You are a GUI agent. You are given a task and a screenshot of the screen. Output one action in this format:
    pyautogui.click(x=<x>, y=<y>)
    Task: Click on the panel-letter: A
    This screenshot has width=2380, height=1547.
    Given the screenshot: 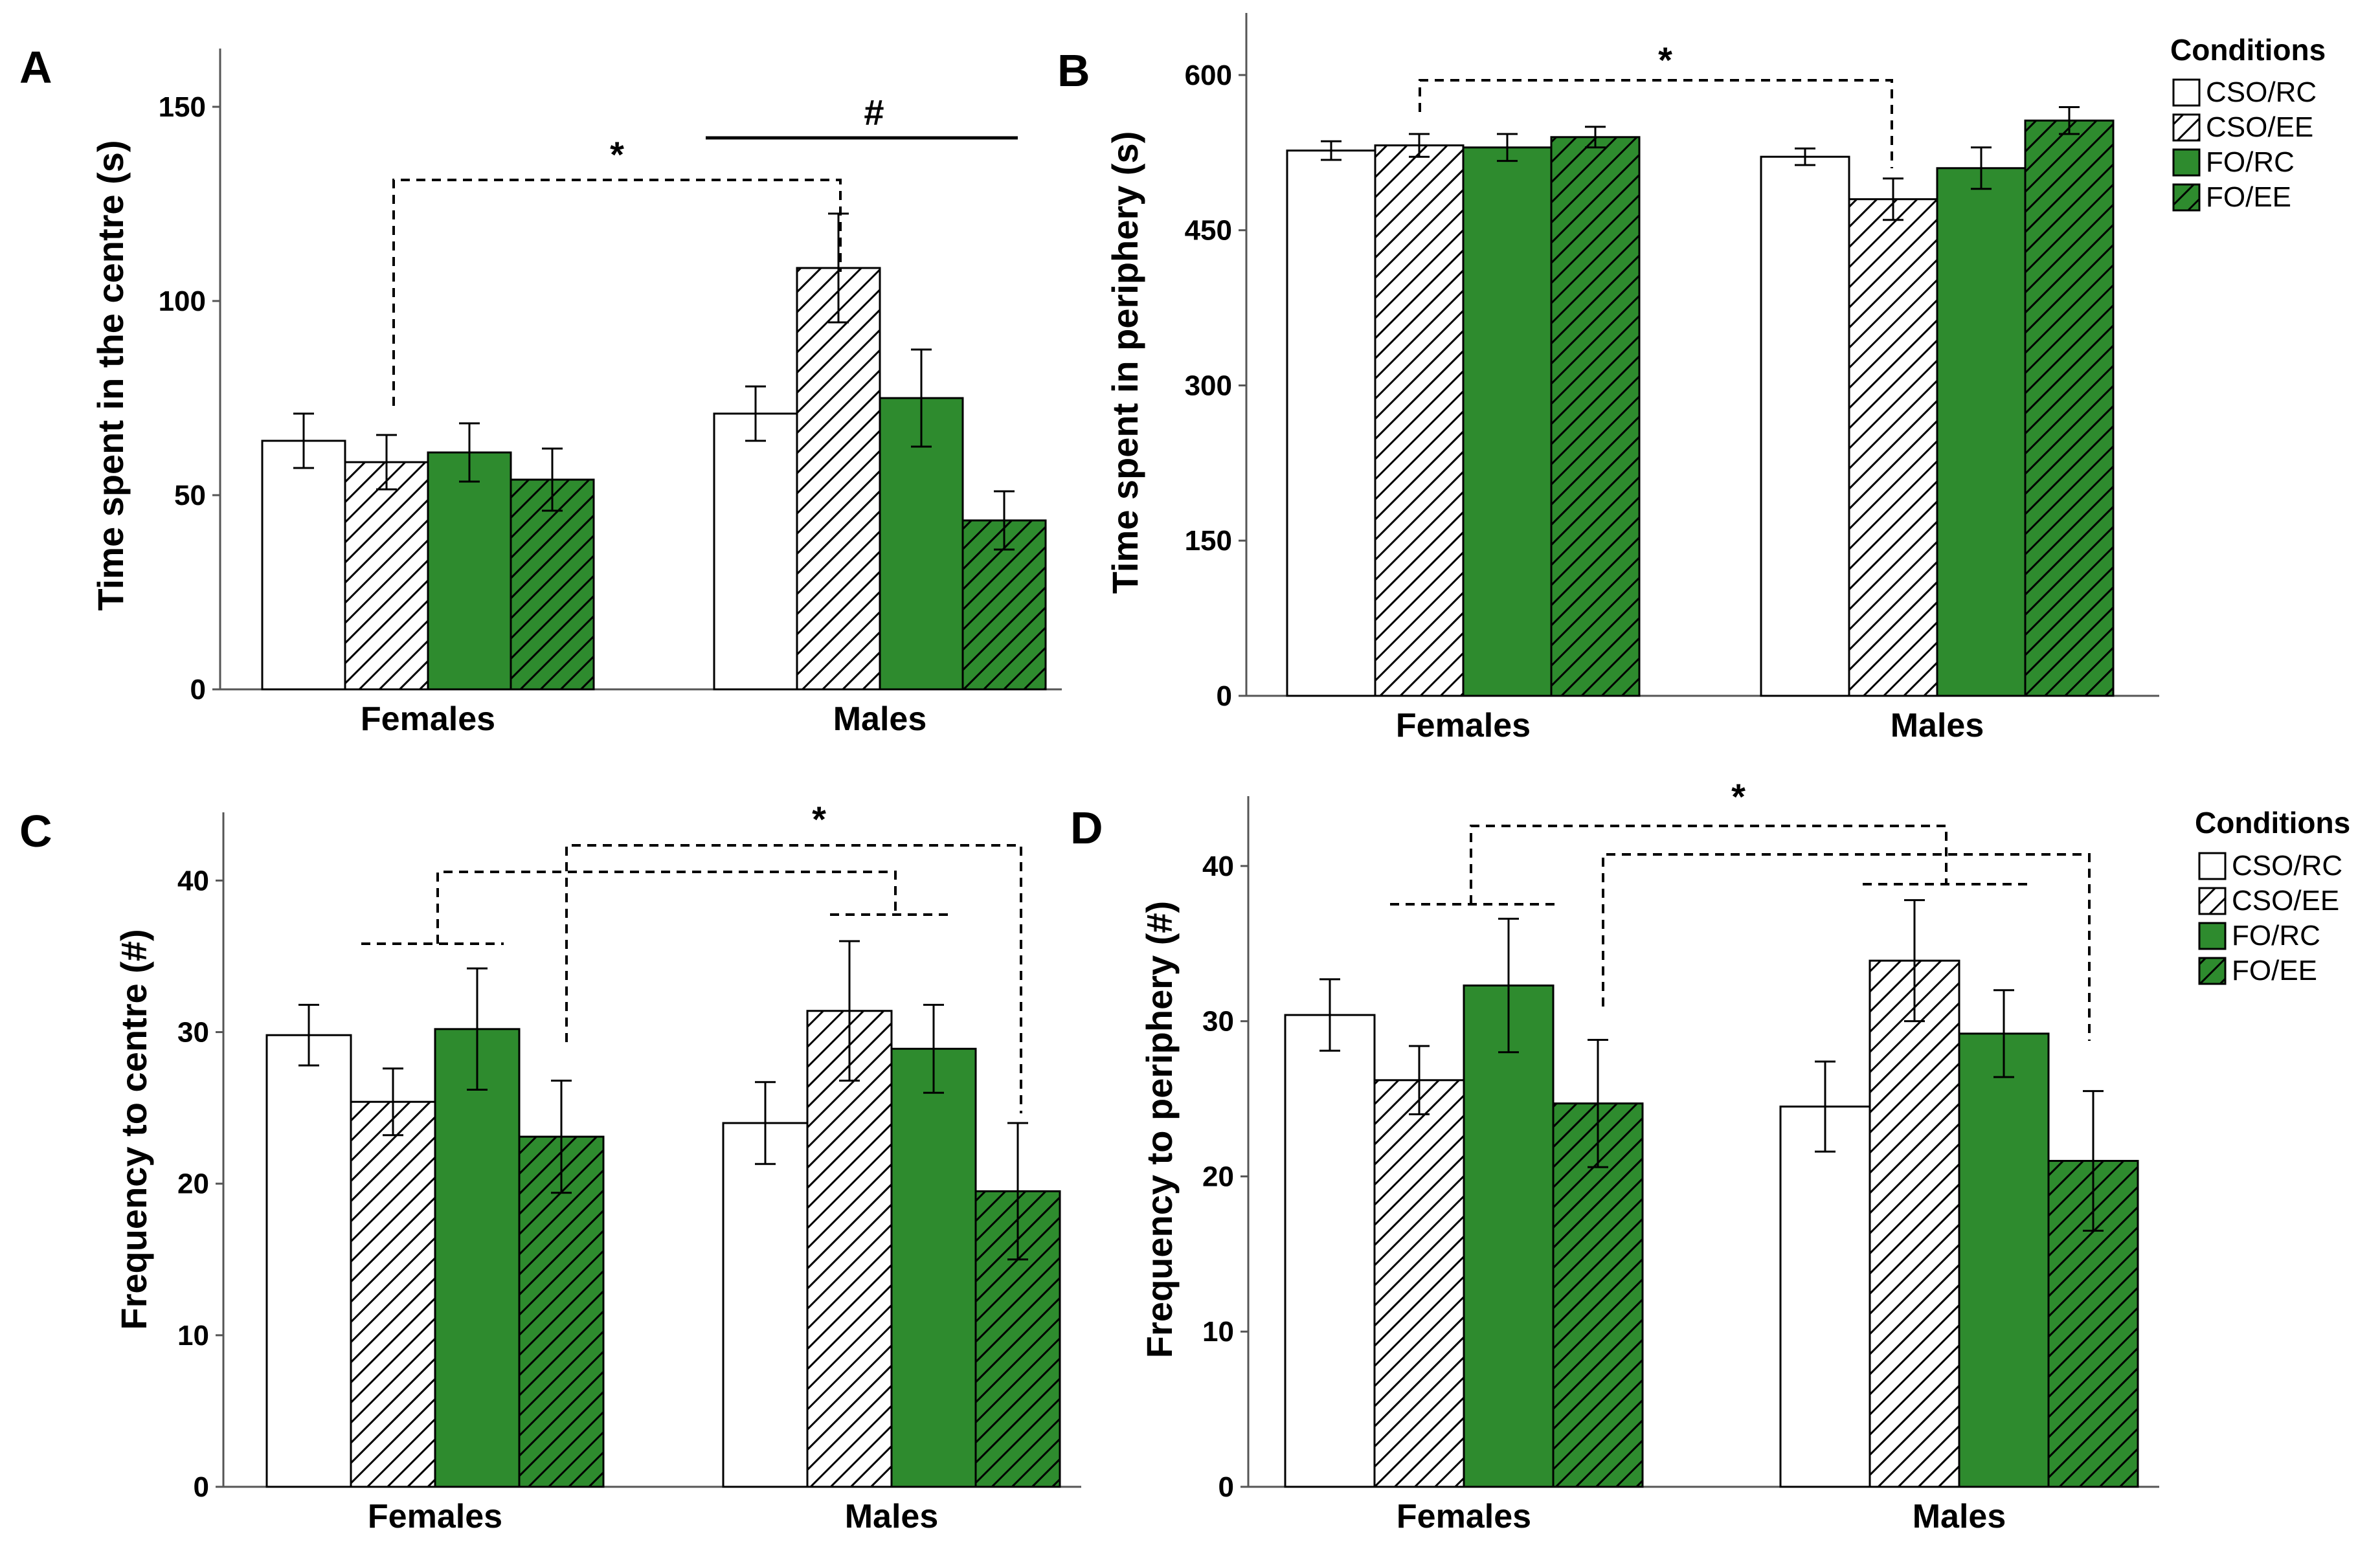 What is the action you would take?
    pyautogui.click(x=36, y=67)
    